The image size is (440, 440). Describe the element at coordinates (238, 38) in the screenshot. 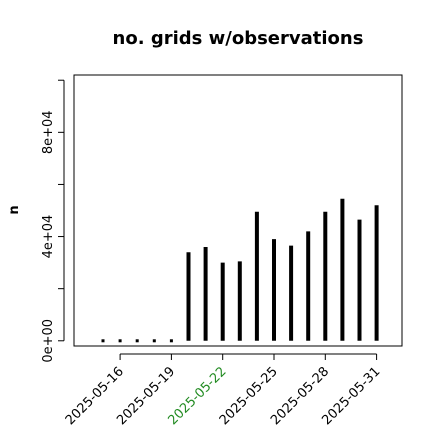

I see `chart-title: no. grids w/observations` at that location.